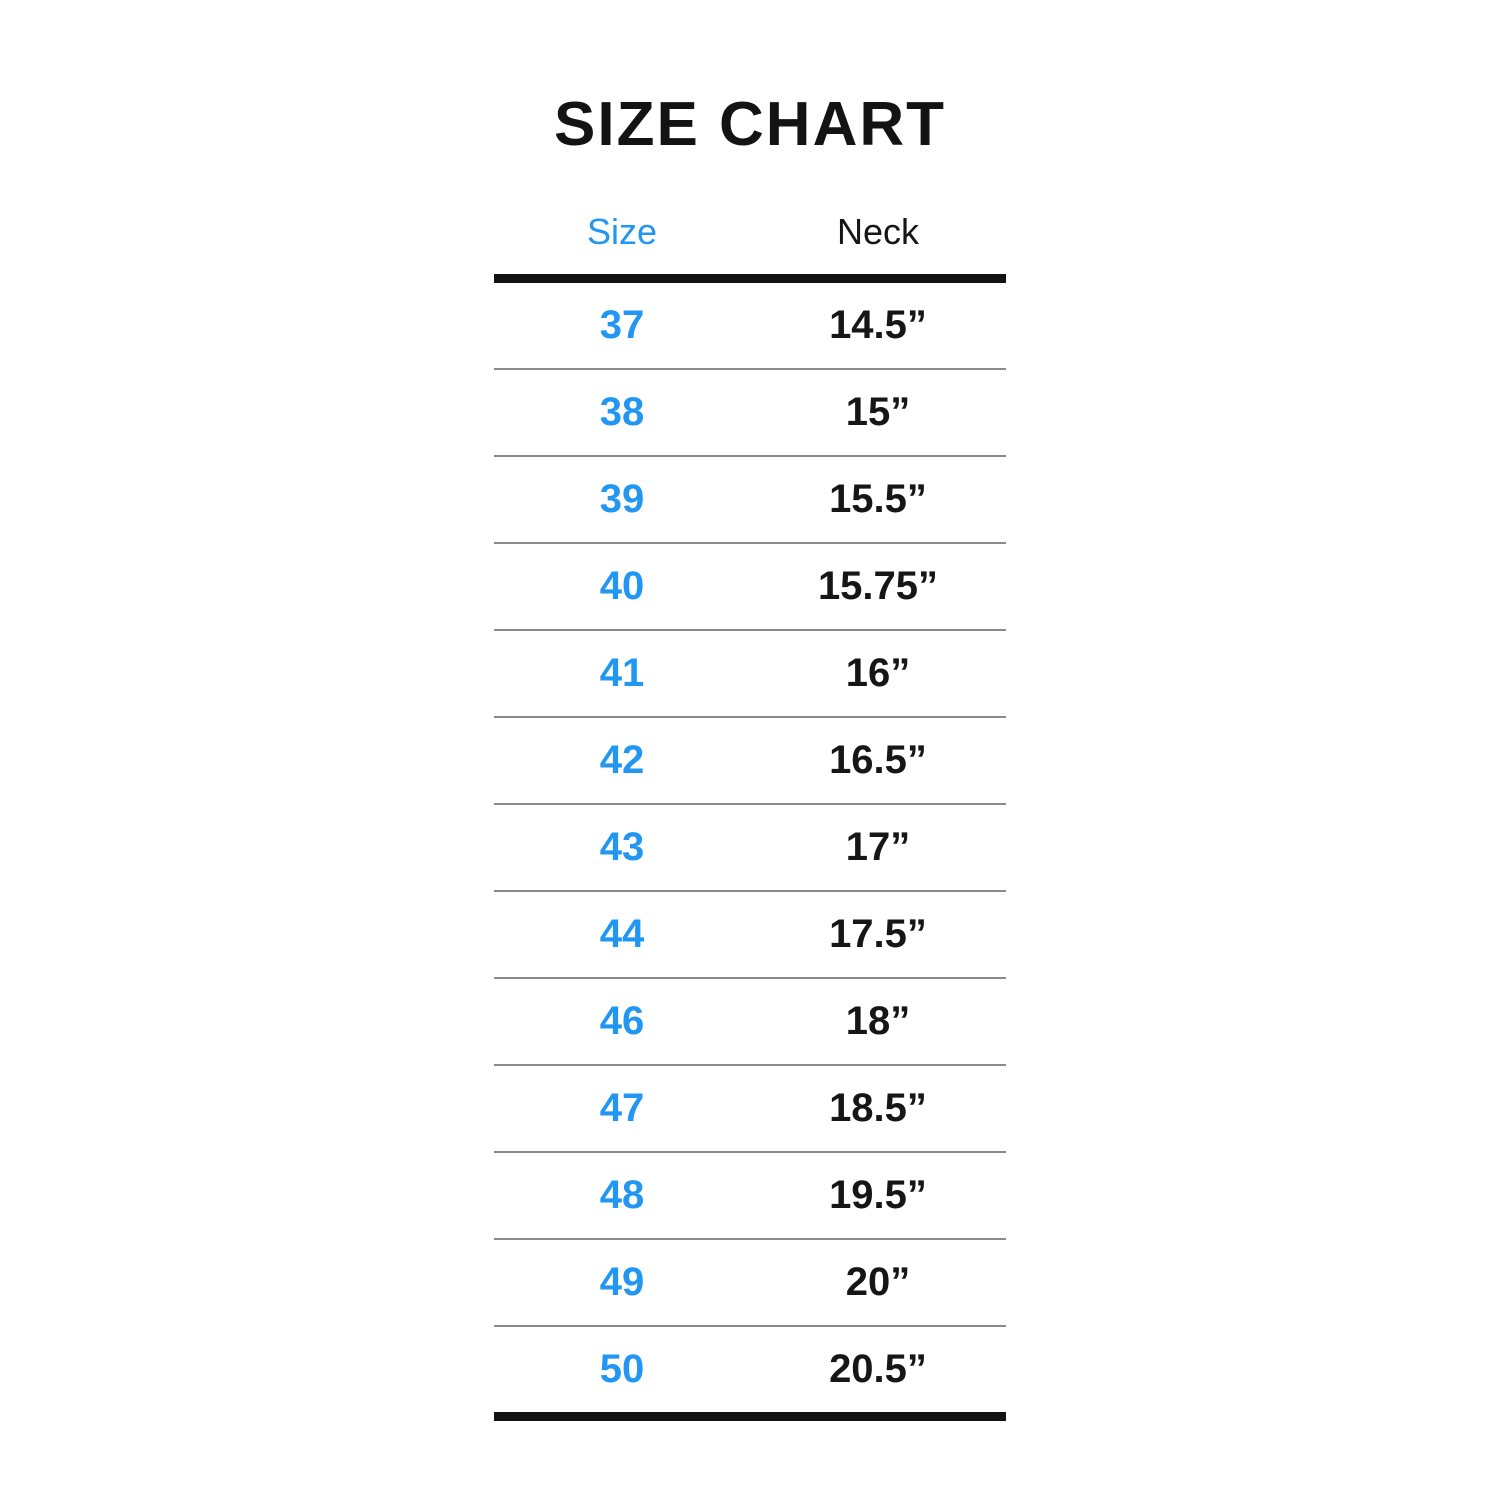  Describe the element at coordinates (622, 1369) in the screenshot. I see `size-cell: 50` at that location.